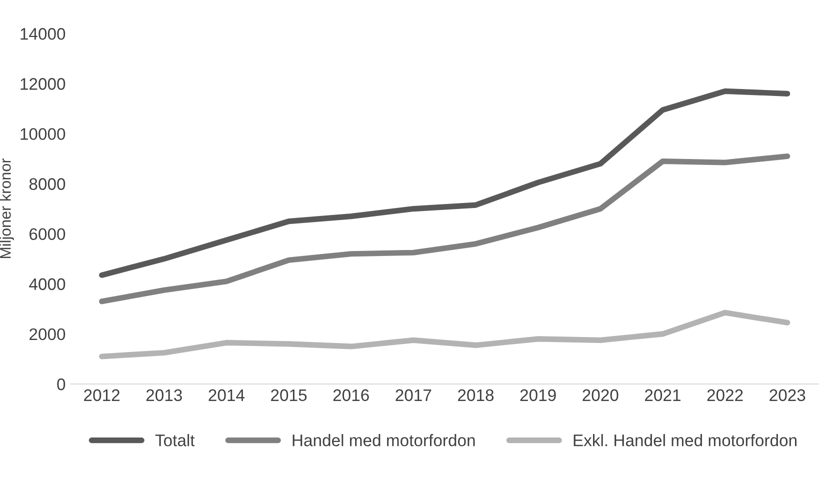 The width and height of the screenshot is (831, 480). Describe the element at coordinates (226, 395) in the screenshot. I see `x-tick-label: 2014` at that location.